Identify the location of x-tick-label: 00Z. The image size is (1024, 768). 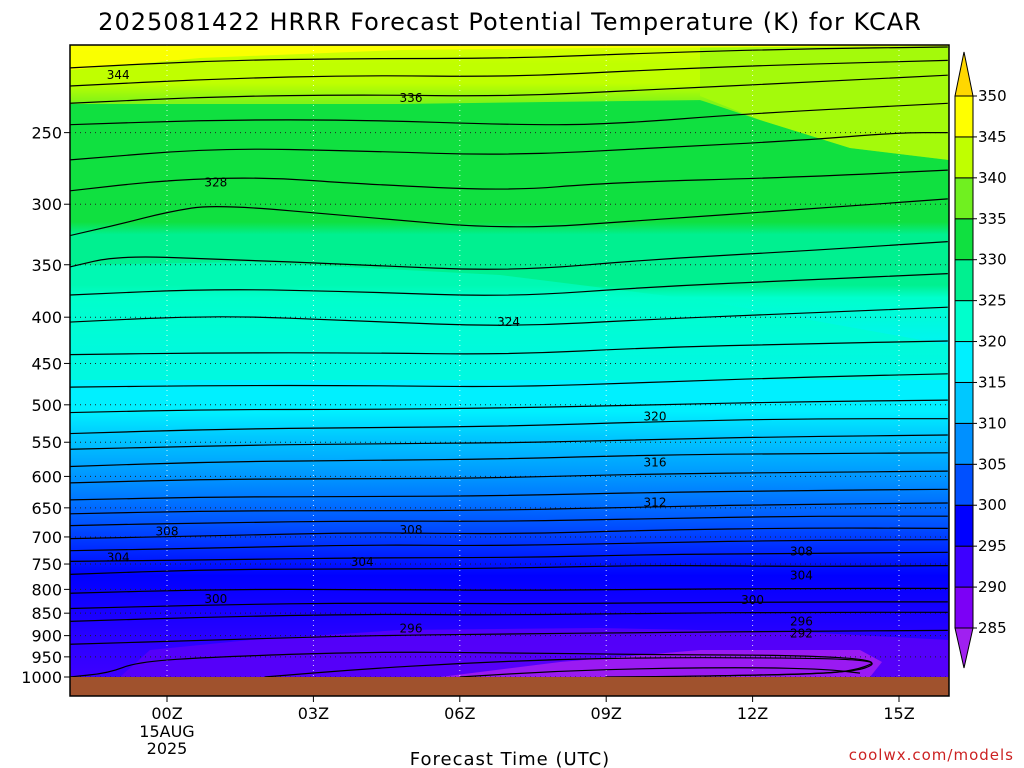
(166, 713).